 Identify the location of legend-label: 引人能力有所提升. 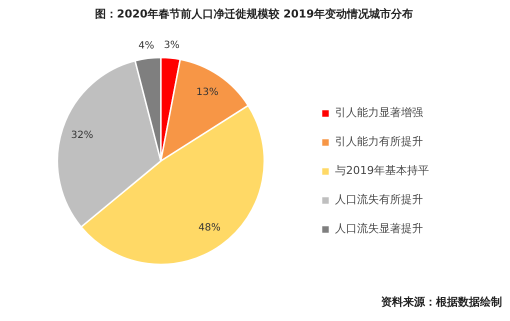
(379, 141).